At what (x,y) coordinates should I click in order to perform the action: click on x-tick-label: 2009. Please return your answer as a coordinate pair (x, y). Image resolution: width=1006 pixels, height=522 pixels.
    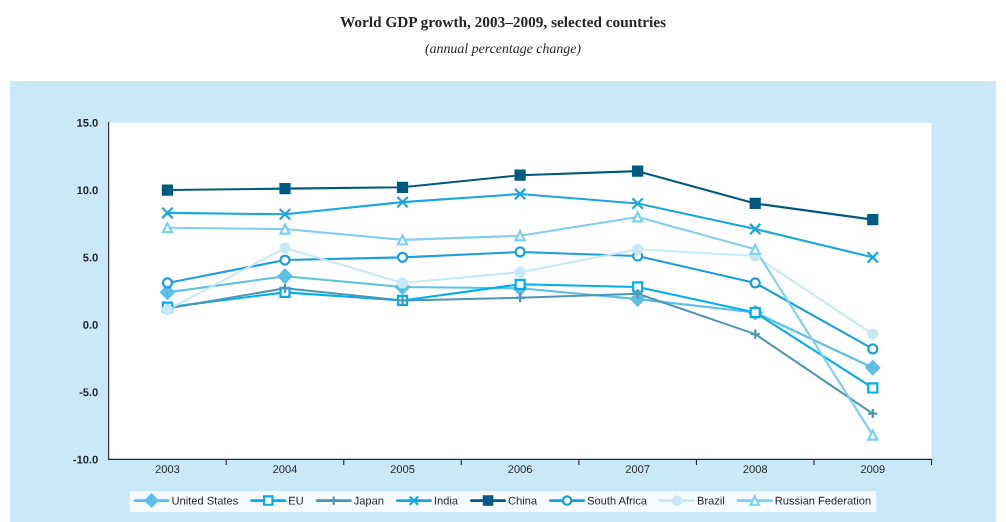
    Looking at the image, I should click on (872, 469).